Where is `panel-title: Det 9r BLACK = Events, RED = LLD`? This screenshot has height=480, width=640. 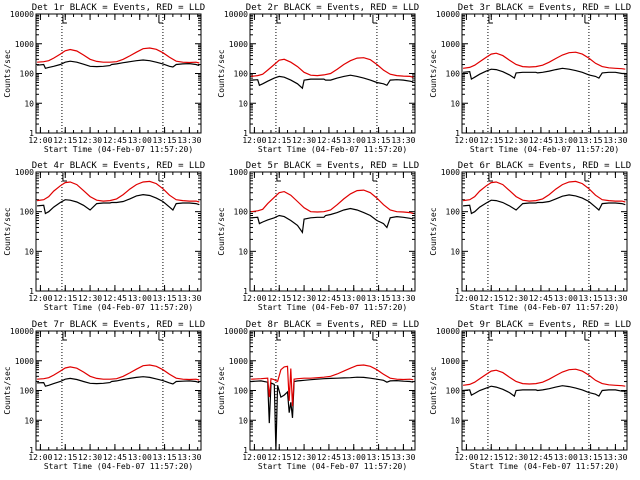
panel-title: Det 9r BLACK = Events, RED = LLD is located at coordinates (544, 325).